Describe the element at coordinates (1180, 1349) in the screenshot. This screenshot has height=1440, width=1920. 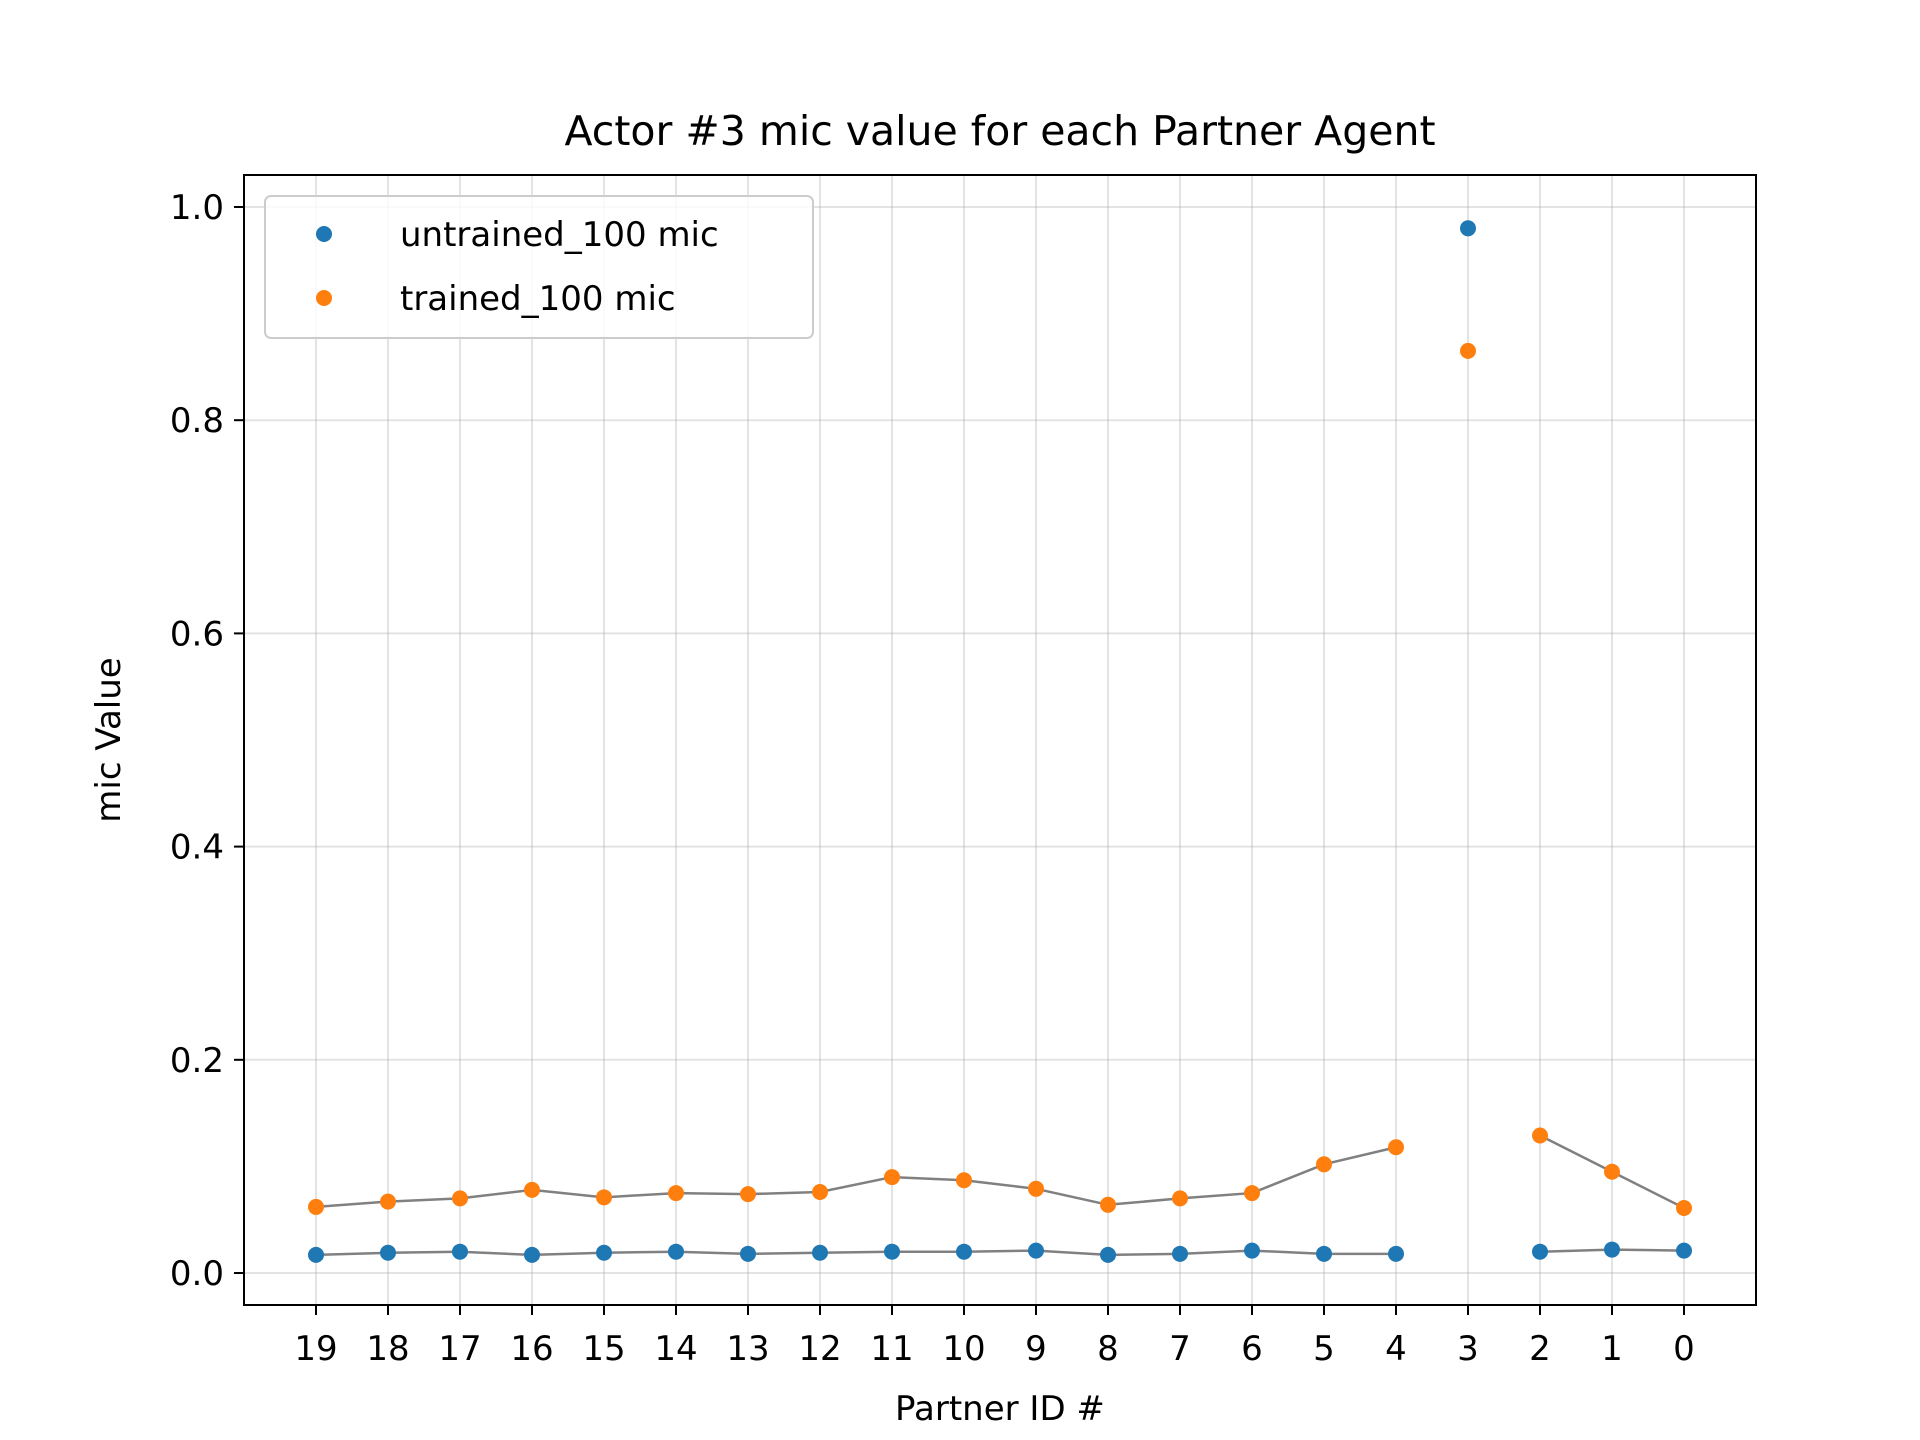
I see `x-tick-label: 7` at that location.